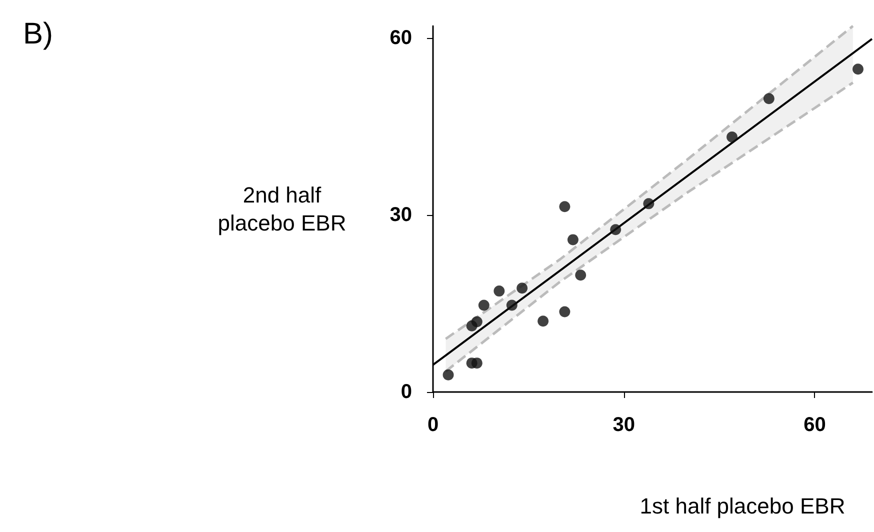 Image resolution: width=874 pixels, height=532 pixels. Describe the element at coordinates (623, 425) in the screenshot. I see `x-tick-label: 30` at that location.